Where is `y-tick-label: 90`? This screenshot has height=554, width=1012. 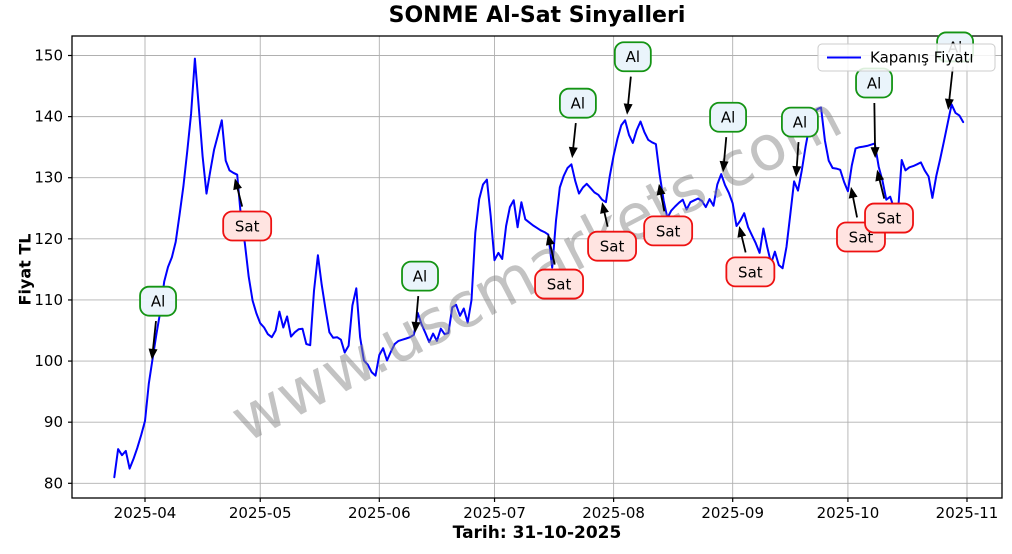
y-tick-label: 90 is located at coordinates (53, 422).